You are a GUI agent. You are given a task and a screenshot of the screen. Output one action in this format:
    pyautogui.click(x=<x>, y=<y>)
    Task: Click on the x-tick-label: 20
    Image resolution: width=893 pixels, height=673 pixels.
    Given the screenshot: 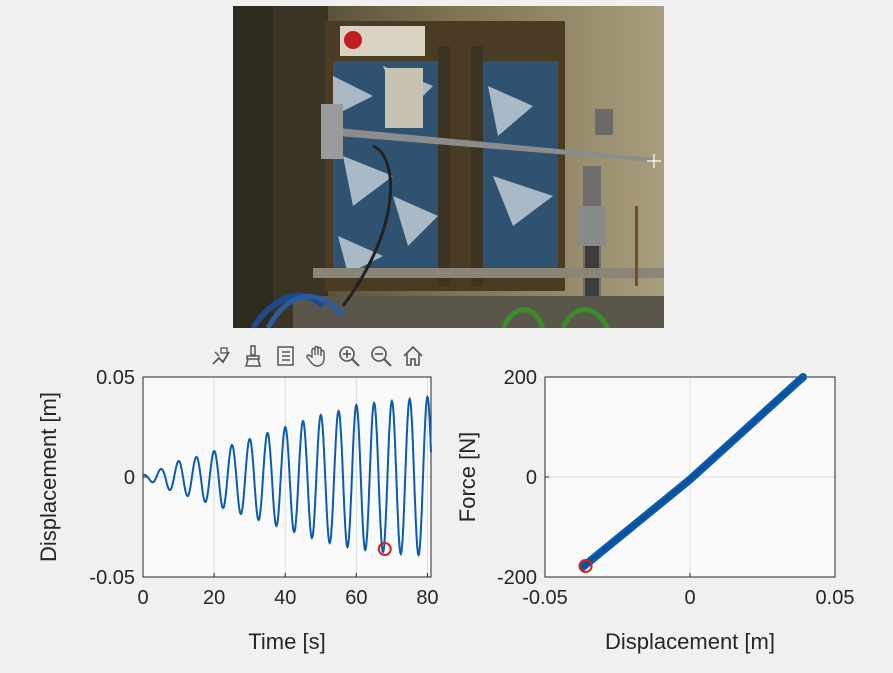 What is the action you would take?
    pyautogui.click(x=214, y=598)
    